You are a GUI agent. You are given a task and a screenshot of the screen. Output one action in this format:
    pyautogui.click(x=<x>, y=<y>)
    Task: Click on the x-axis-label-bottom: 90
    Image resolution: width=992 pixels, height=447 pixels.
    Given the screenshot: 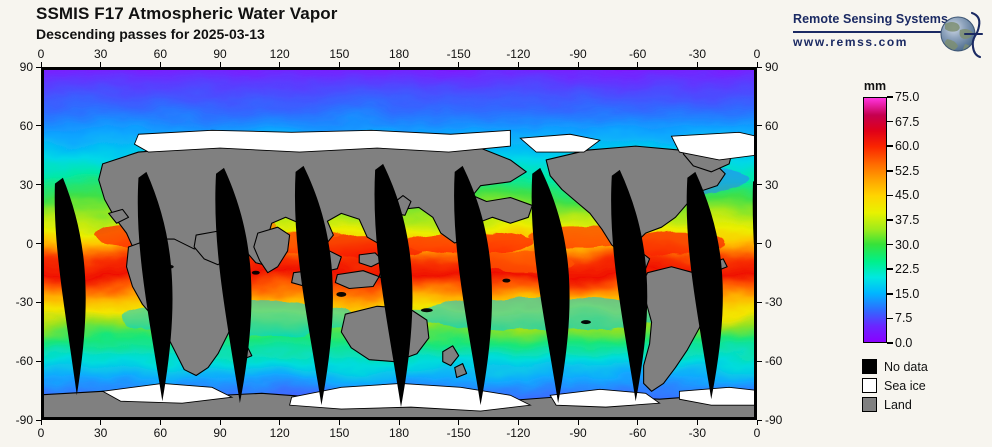 What is the action you would take?
    pyautogui.click(x=220, y=433)
    